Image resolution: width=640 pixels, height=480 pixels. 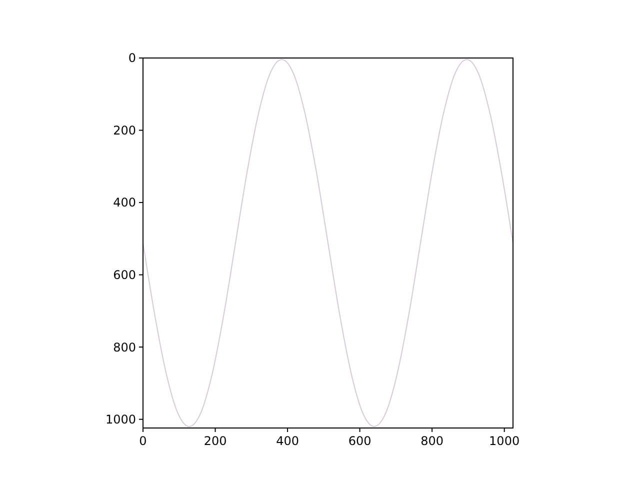 I want to click on y-tick-label: 0, so click(x=132, y=58).